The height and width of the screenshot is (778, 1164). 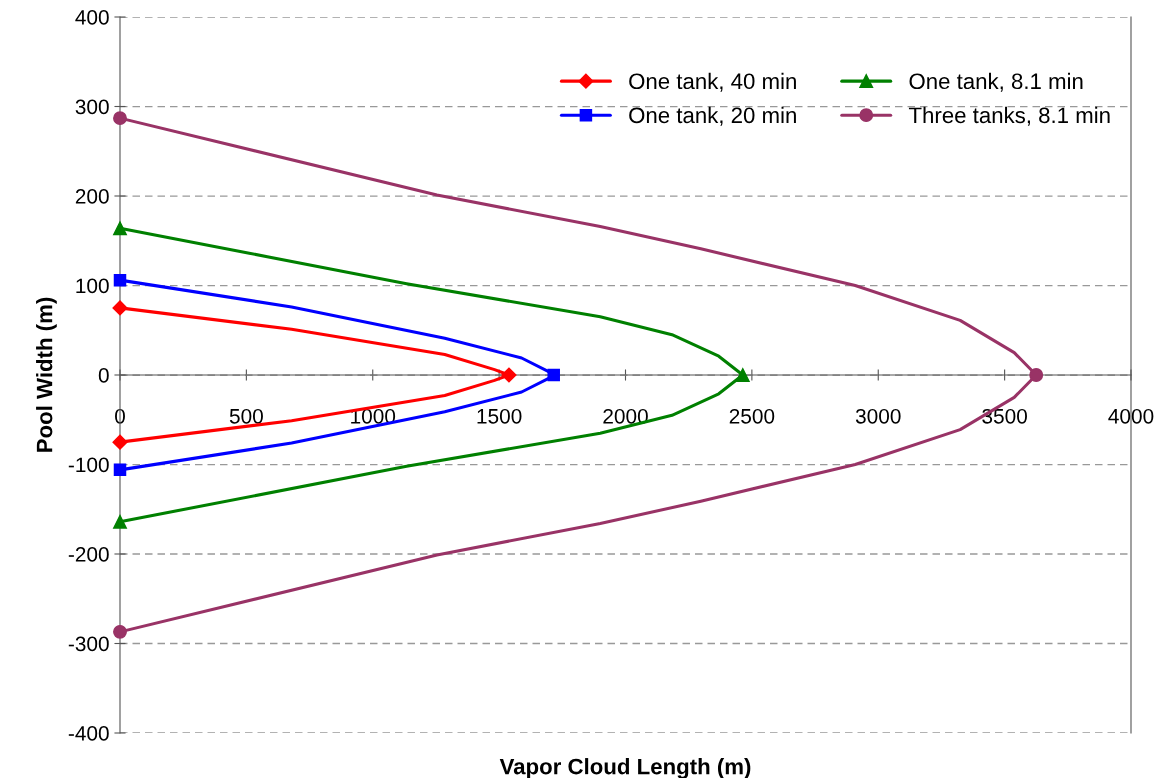 I want to click on y-axis-title: Pool Width (m), so click(x=46, y=374).